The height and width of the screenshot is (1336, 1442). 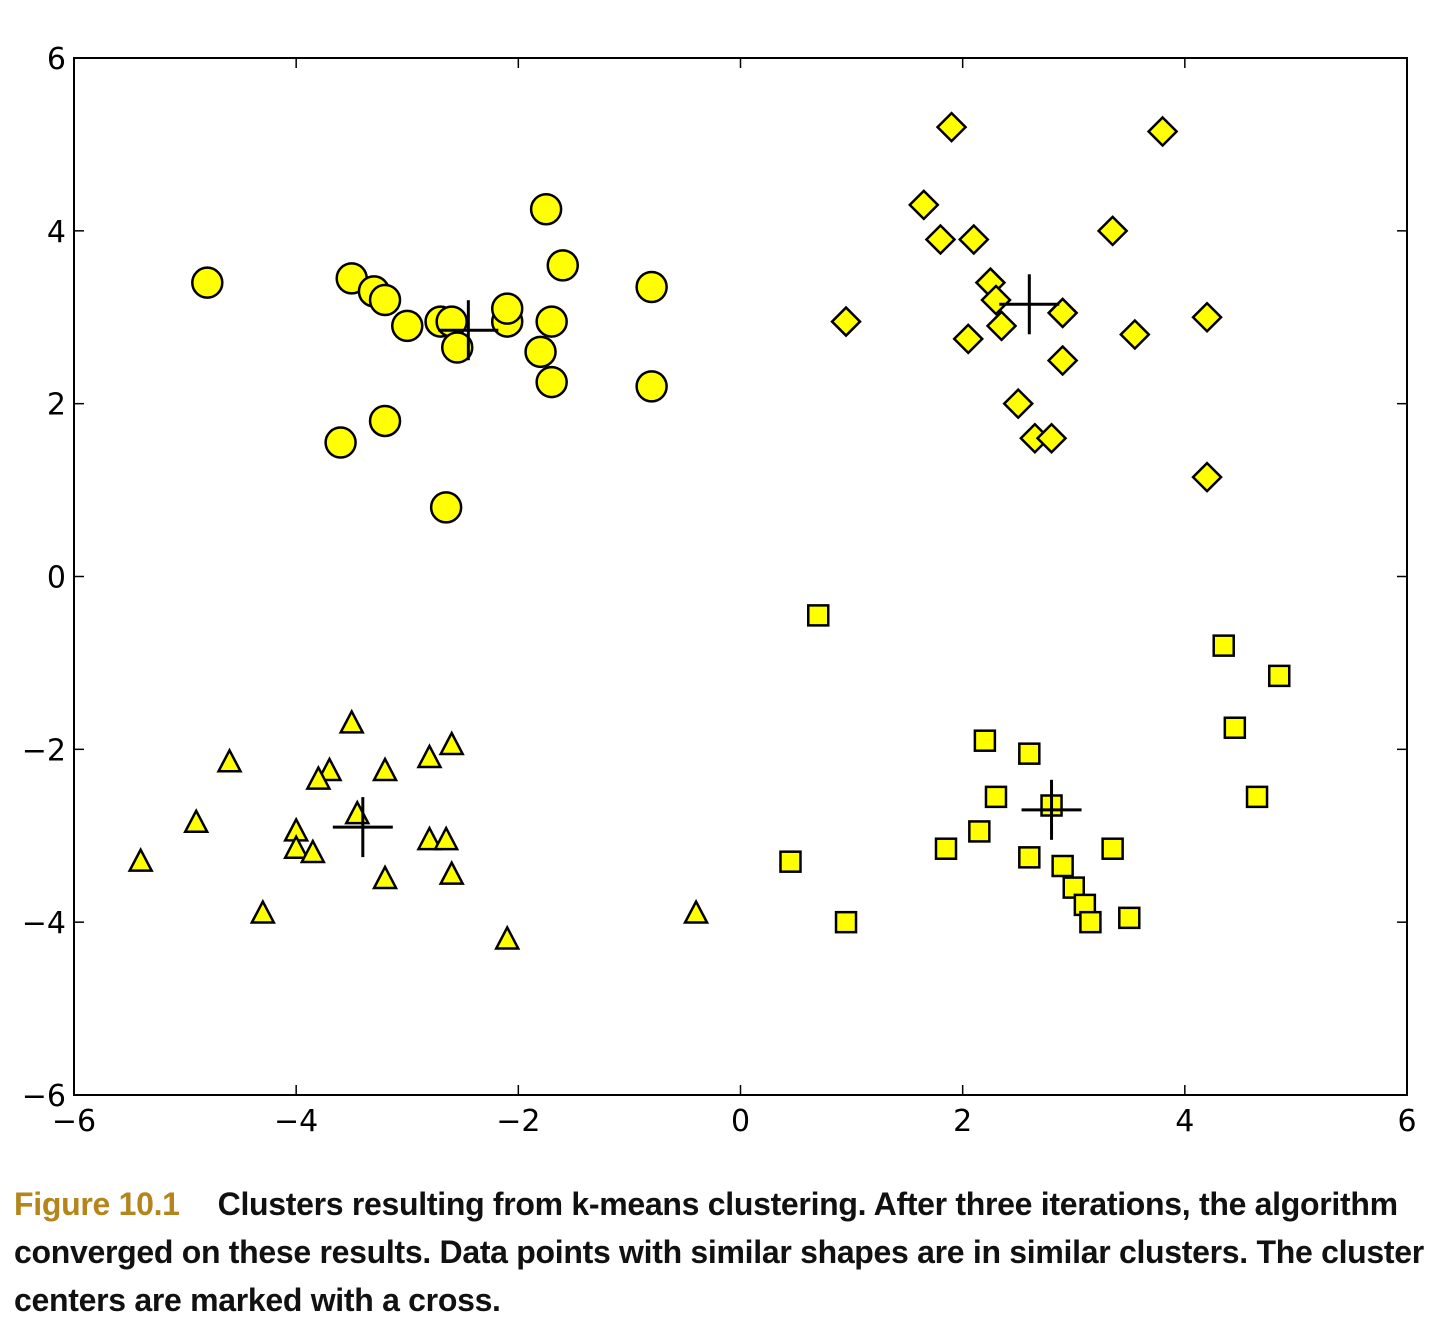 What do you see at coordinates (44, 1096) in the screenshot?
I see `y-tick-label: −6` at bounding box center [44, 1096].